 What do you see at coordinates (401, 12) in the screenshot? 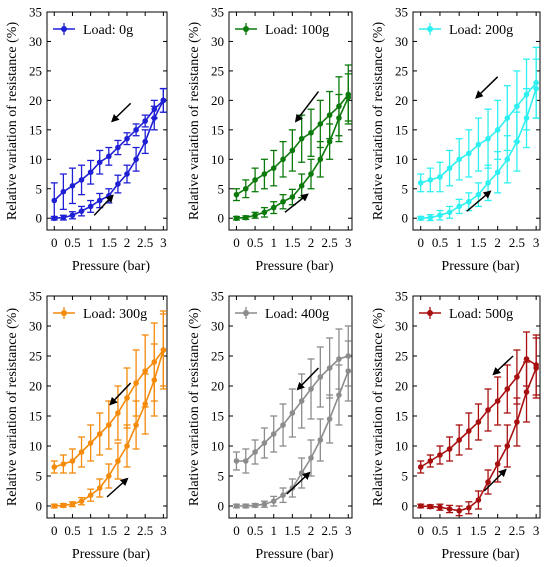
I see `y-tick-label: 35` at bounding box center [401, 12].